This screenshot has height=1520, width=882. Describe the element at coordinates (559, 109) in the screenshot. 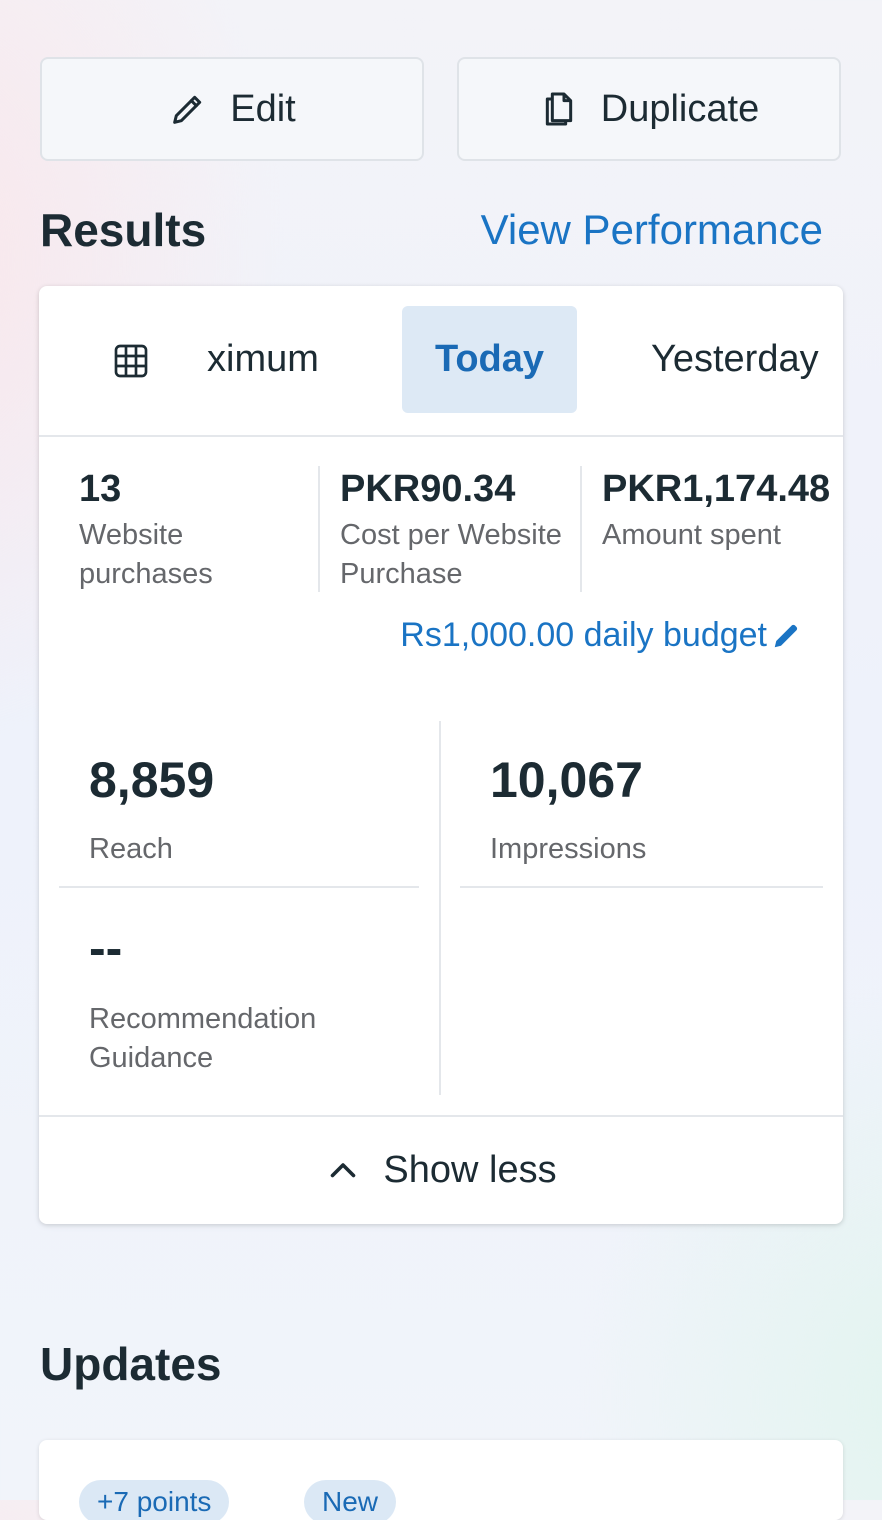

I see `duplicate-icon` at that location.